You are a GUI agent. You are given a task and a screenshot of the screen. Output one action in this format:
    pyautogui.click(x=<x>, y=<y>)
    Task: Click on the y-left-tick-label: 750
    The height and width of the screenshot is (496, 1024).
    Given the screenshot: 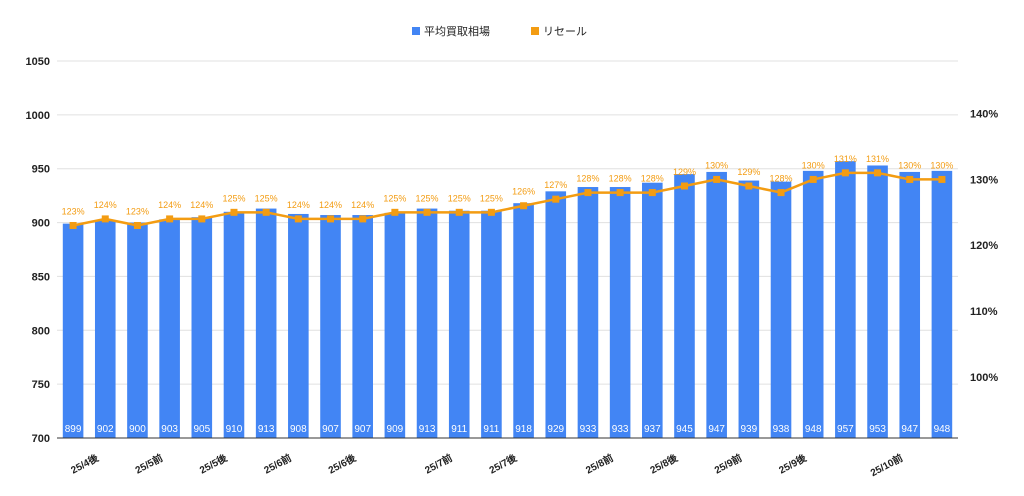 What is the action you would take?
    pyautogui.click(x=41, y=385)
    